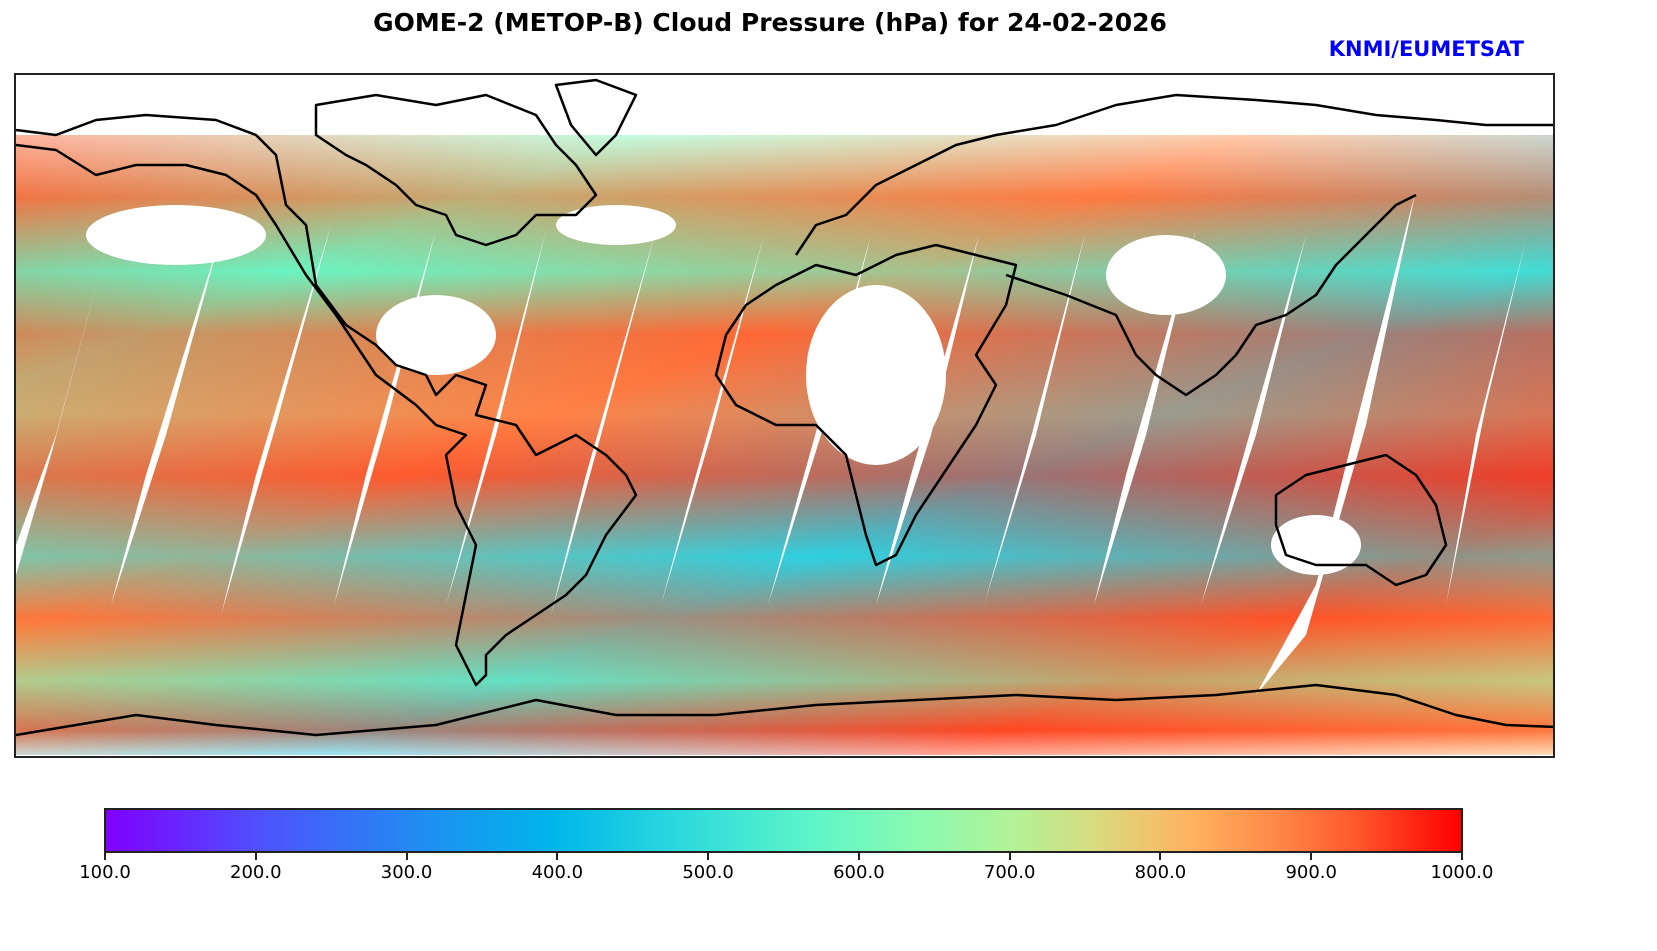  I want to click on credit-label: KNMI/EUMETSAT, so click(1426, 49).